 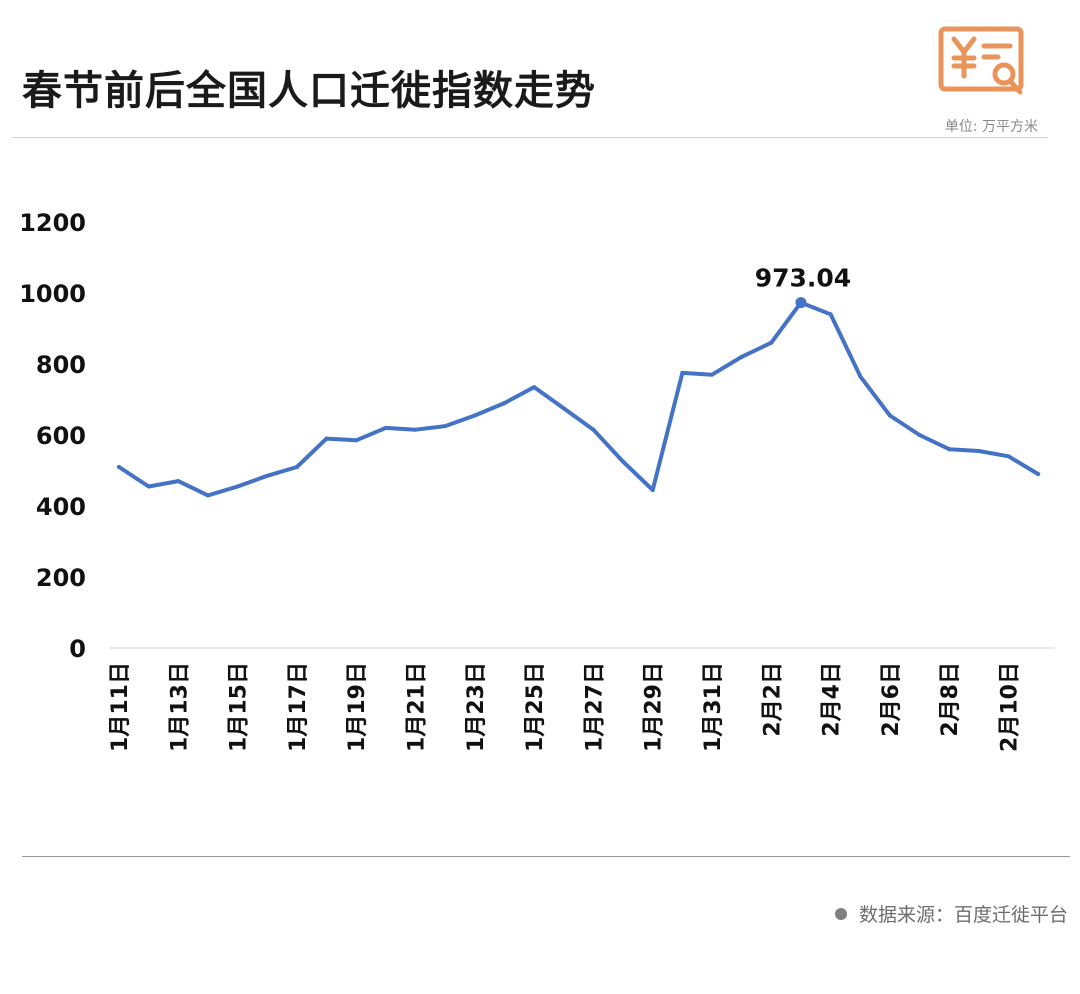 What do you see at coordinates (357, 707) in the screenshot?
I see `x-tick-label: 1月19日` at bounding box center [357, 707].